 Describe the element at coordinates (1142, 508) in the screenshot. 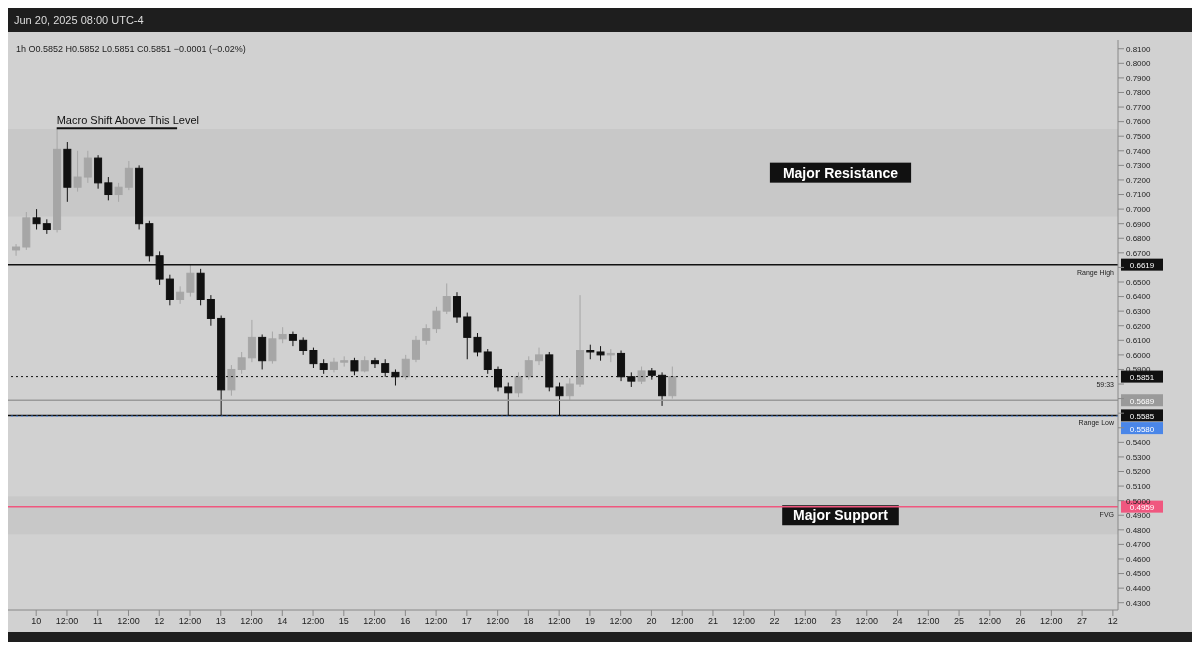

I see `ref-line-label: 0.4959` at that location.